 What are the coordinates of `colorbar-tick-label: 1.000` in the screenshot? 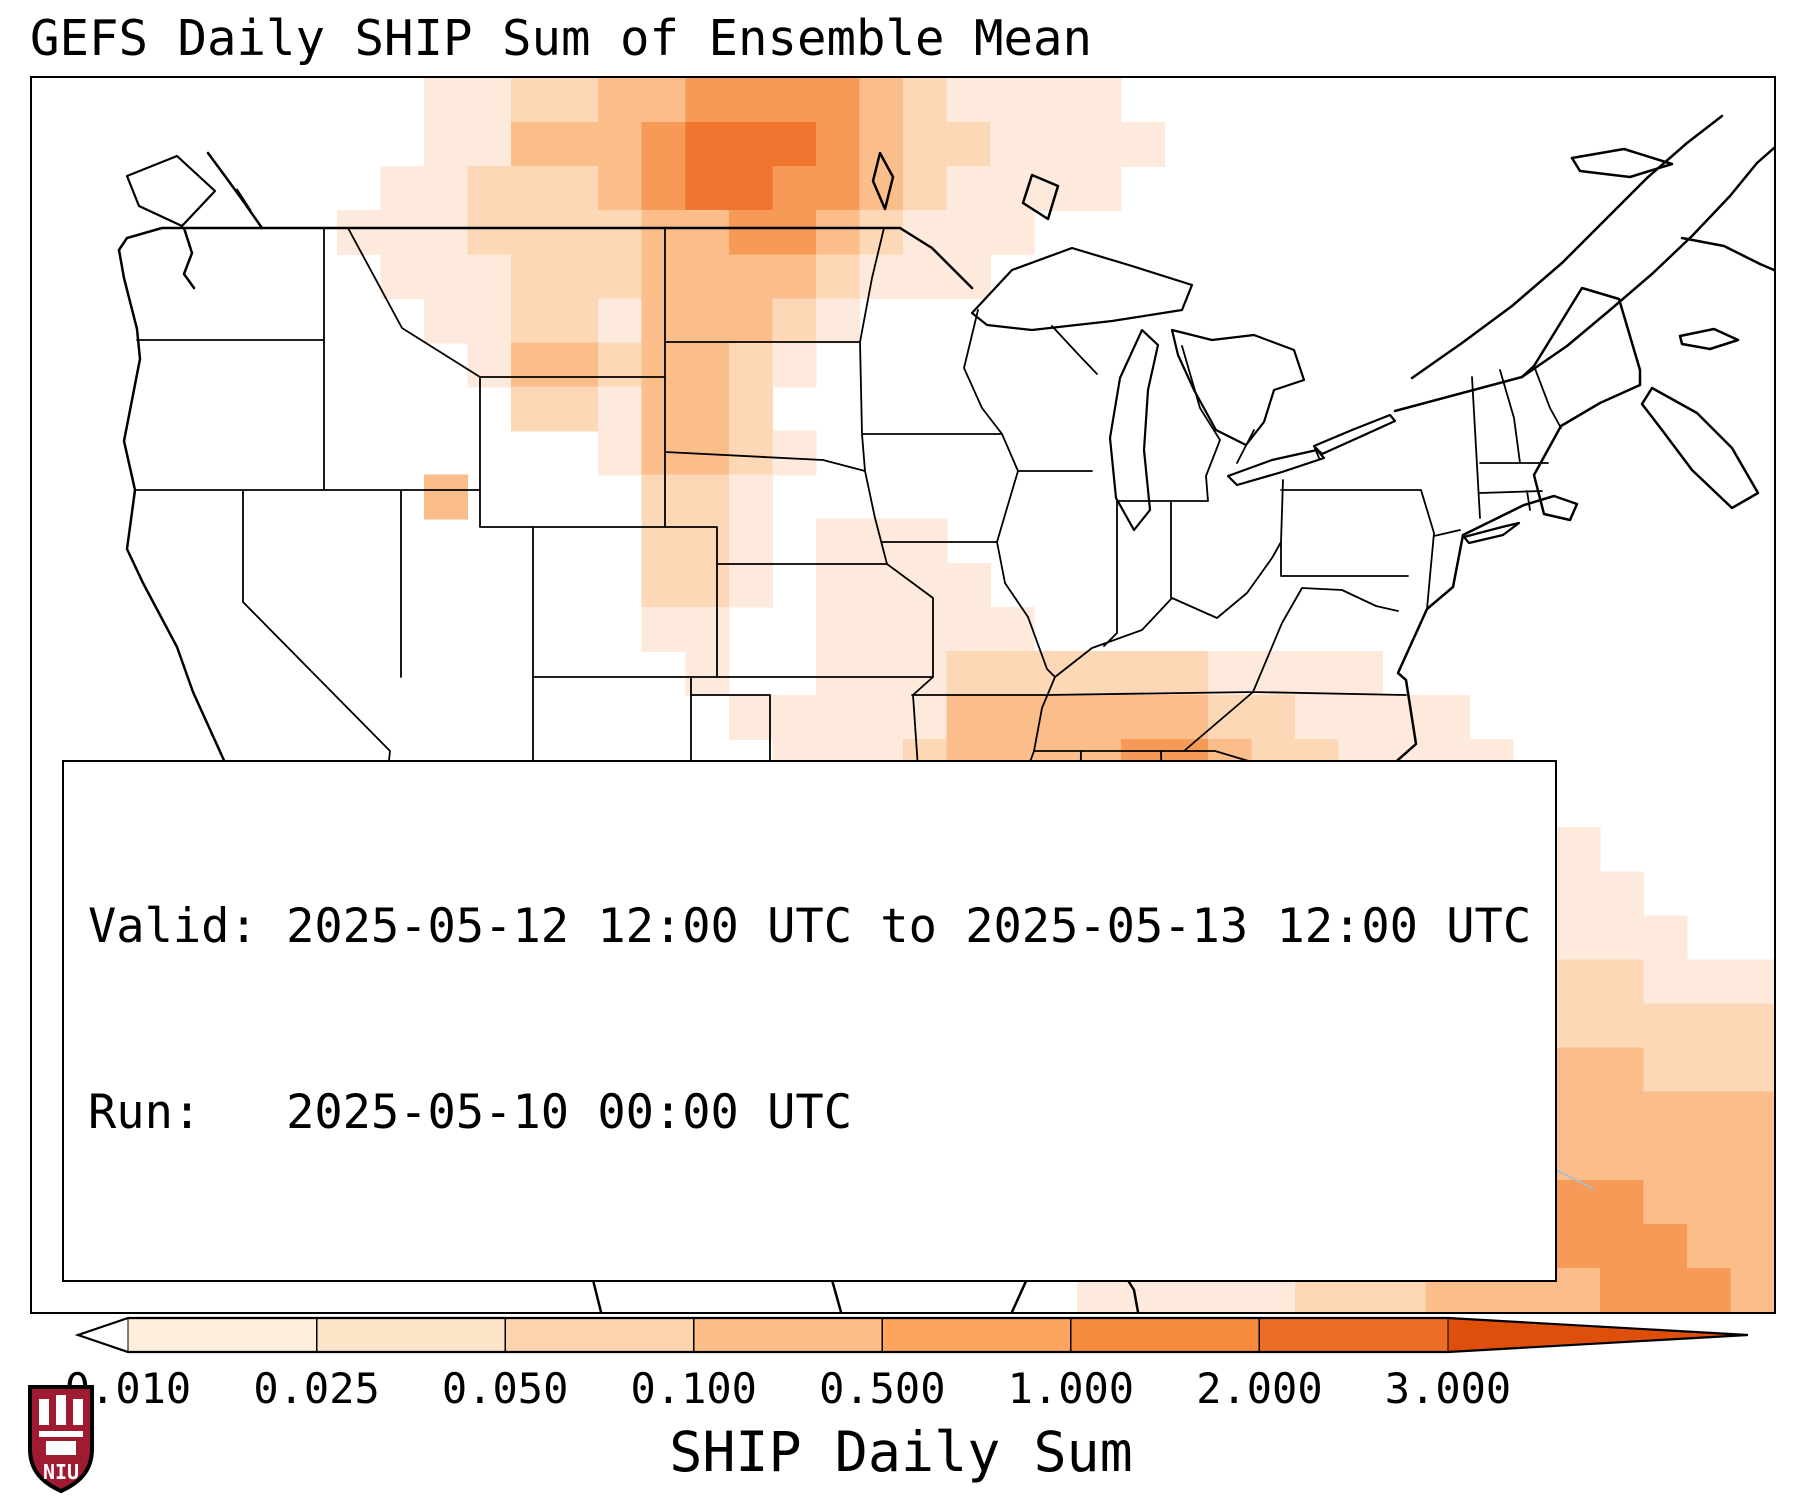 It's located at (1071, 1388).